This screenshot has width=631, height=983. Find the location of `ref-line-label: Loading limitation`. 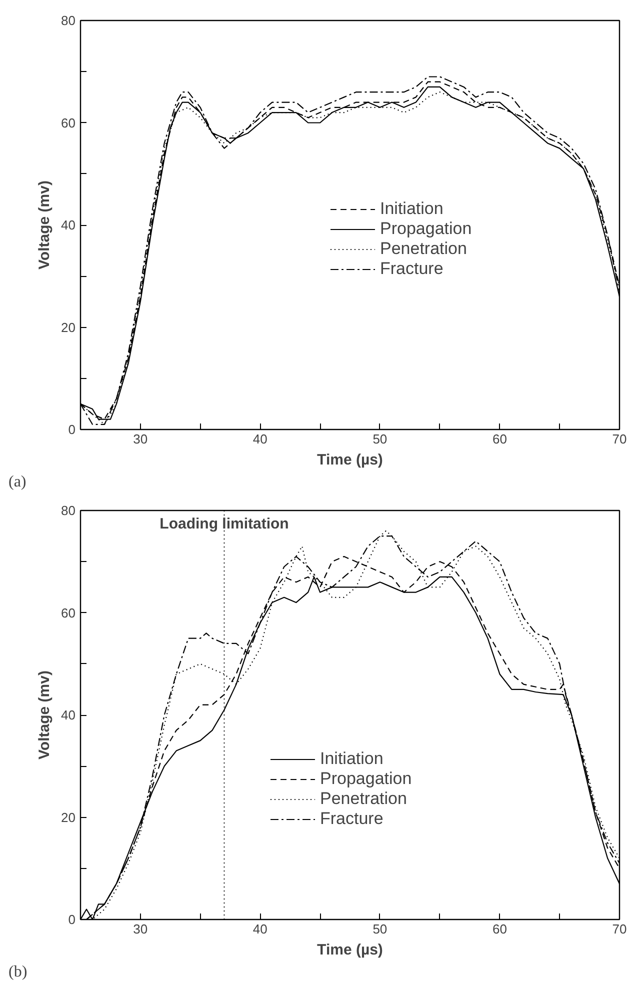

ref-line-label: Loading limitation is located at coordinates (224, 524).